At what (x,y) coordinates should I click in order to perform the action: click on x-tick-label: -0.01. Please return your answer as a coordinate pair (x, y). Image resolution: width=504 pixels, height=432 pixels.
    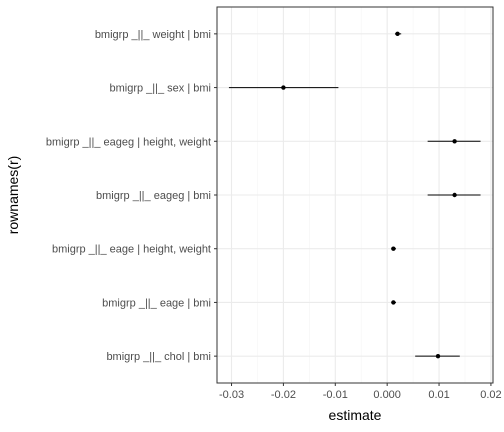
    Looking at the image, I should click on (335, 395).